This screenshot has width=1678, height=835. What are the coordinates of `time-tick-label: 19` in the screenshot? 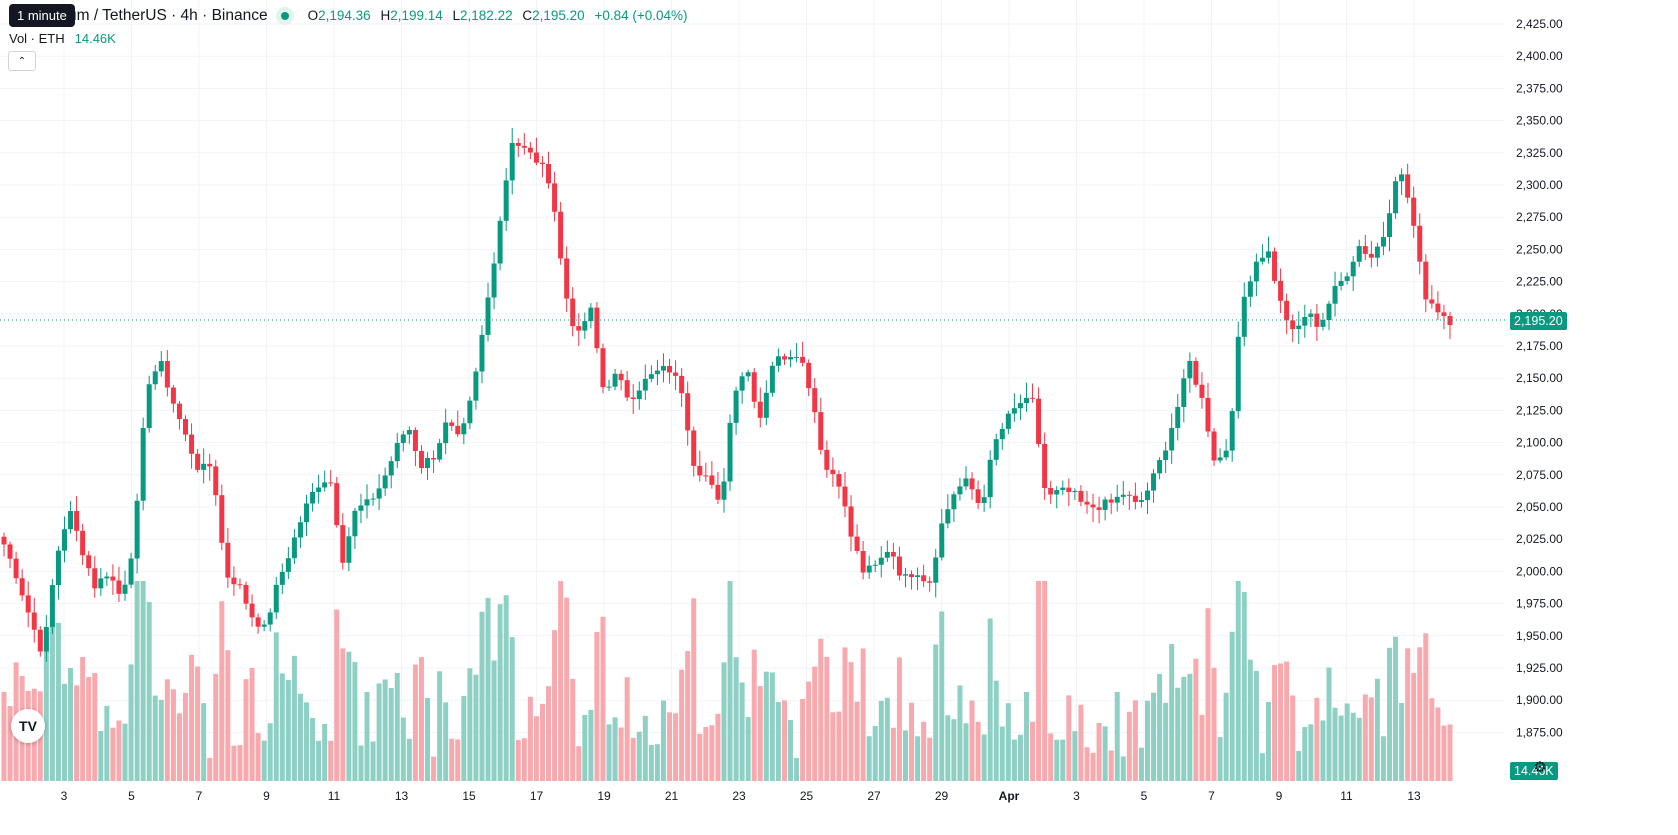 It's located at (604, 796).